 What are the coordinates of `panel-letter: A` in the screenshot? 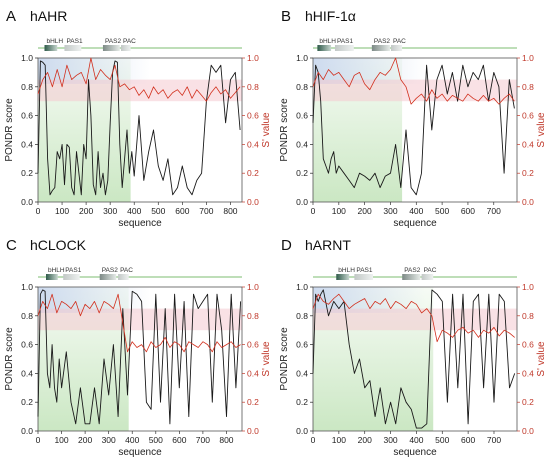 It's located at (11, 16).